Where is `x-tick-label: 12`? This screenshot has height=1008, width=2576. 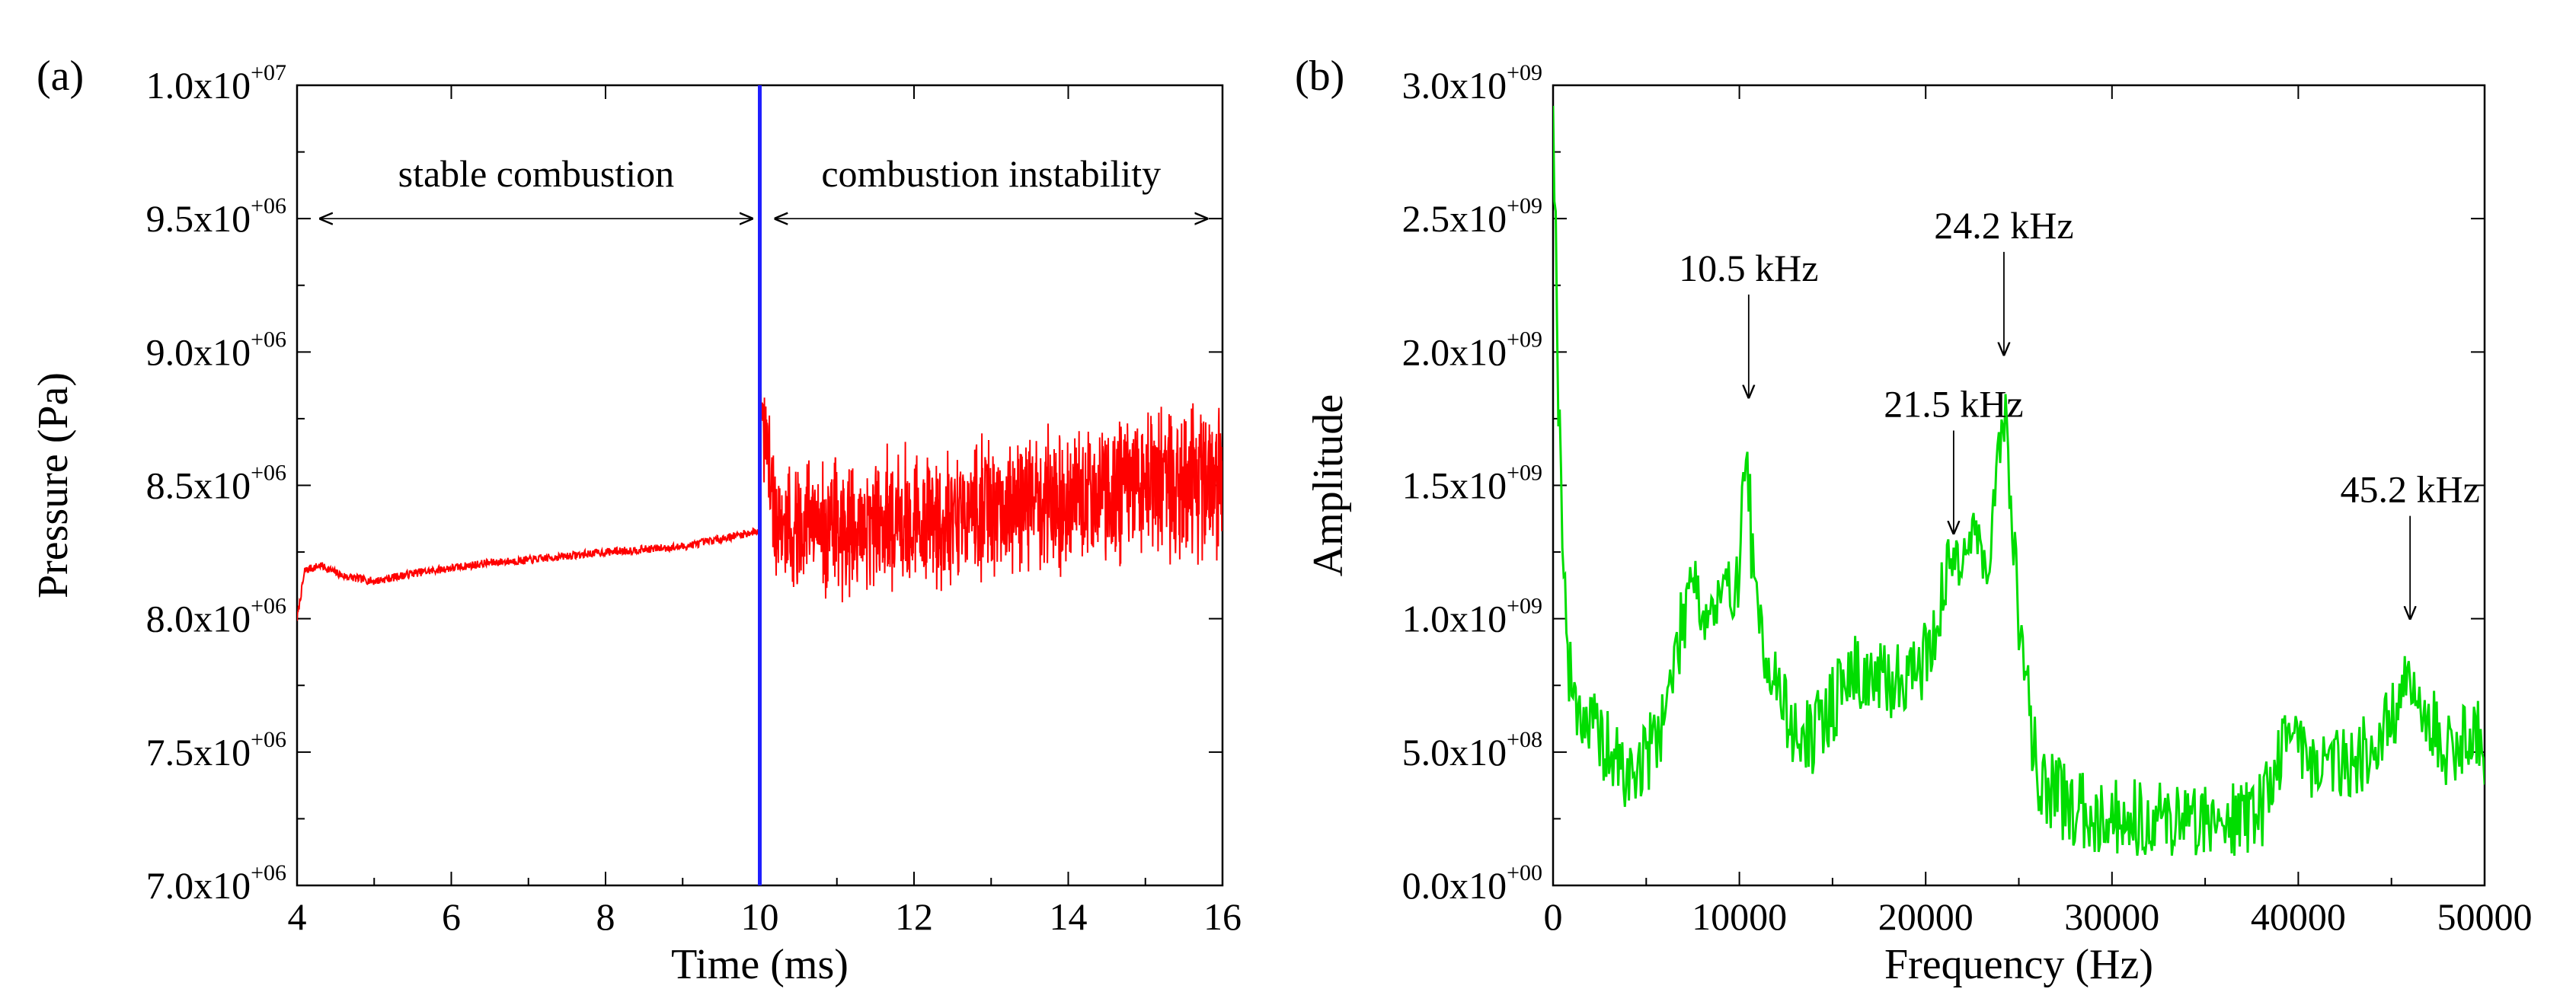
x-tick-label: 12 is located at coordinates (914, 916).